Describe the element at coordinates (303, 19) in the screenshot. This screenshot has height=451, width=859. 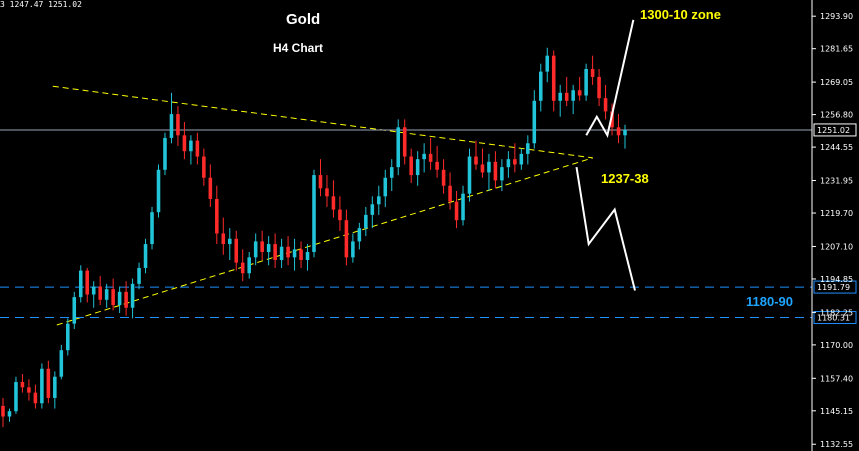
I see `chart-title: Gold` at that location.